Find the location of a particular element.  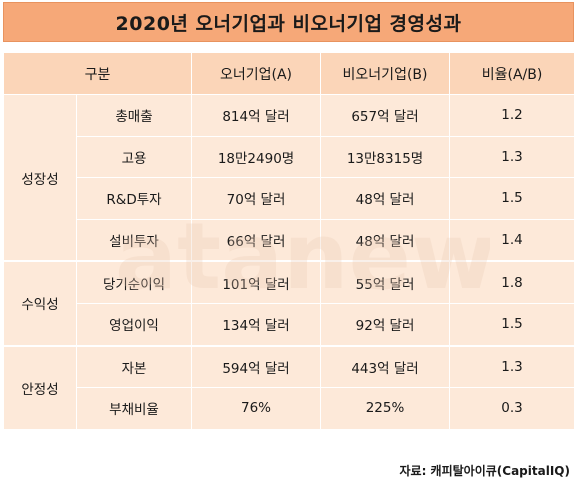

cell-ratio: 1.2 is located at coordinates (512, 115).